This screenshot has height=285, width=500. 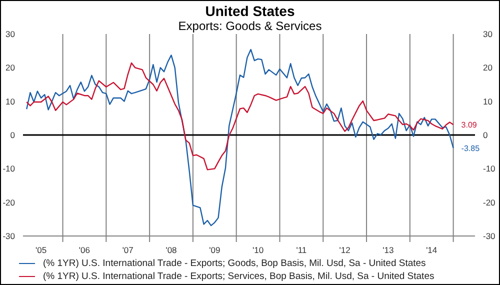 What do you see at coordinates (488, 67) in the screenshot?
I see `y2-tick-label: 20` at bounding box center [488, 67].